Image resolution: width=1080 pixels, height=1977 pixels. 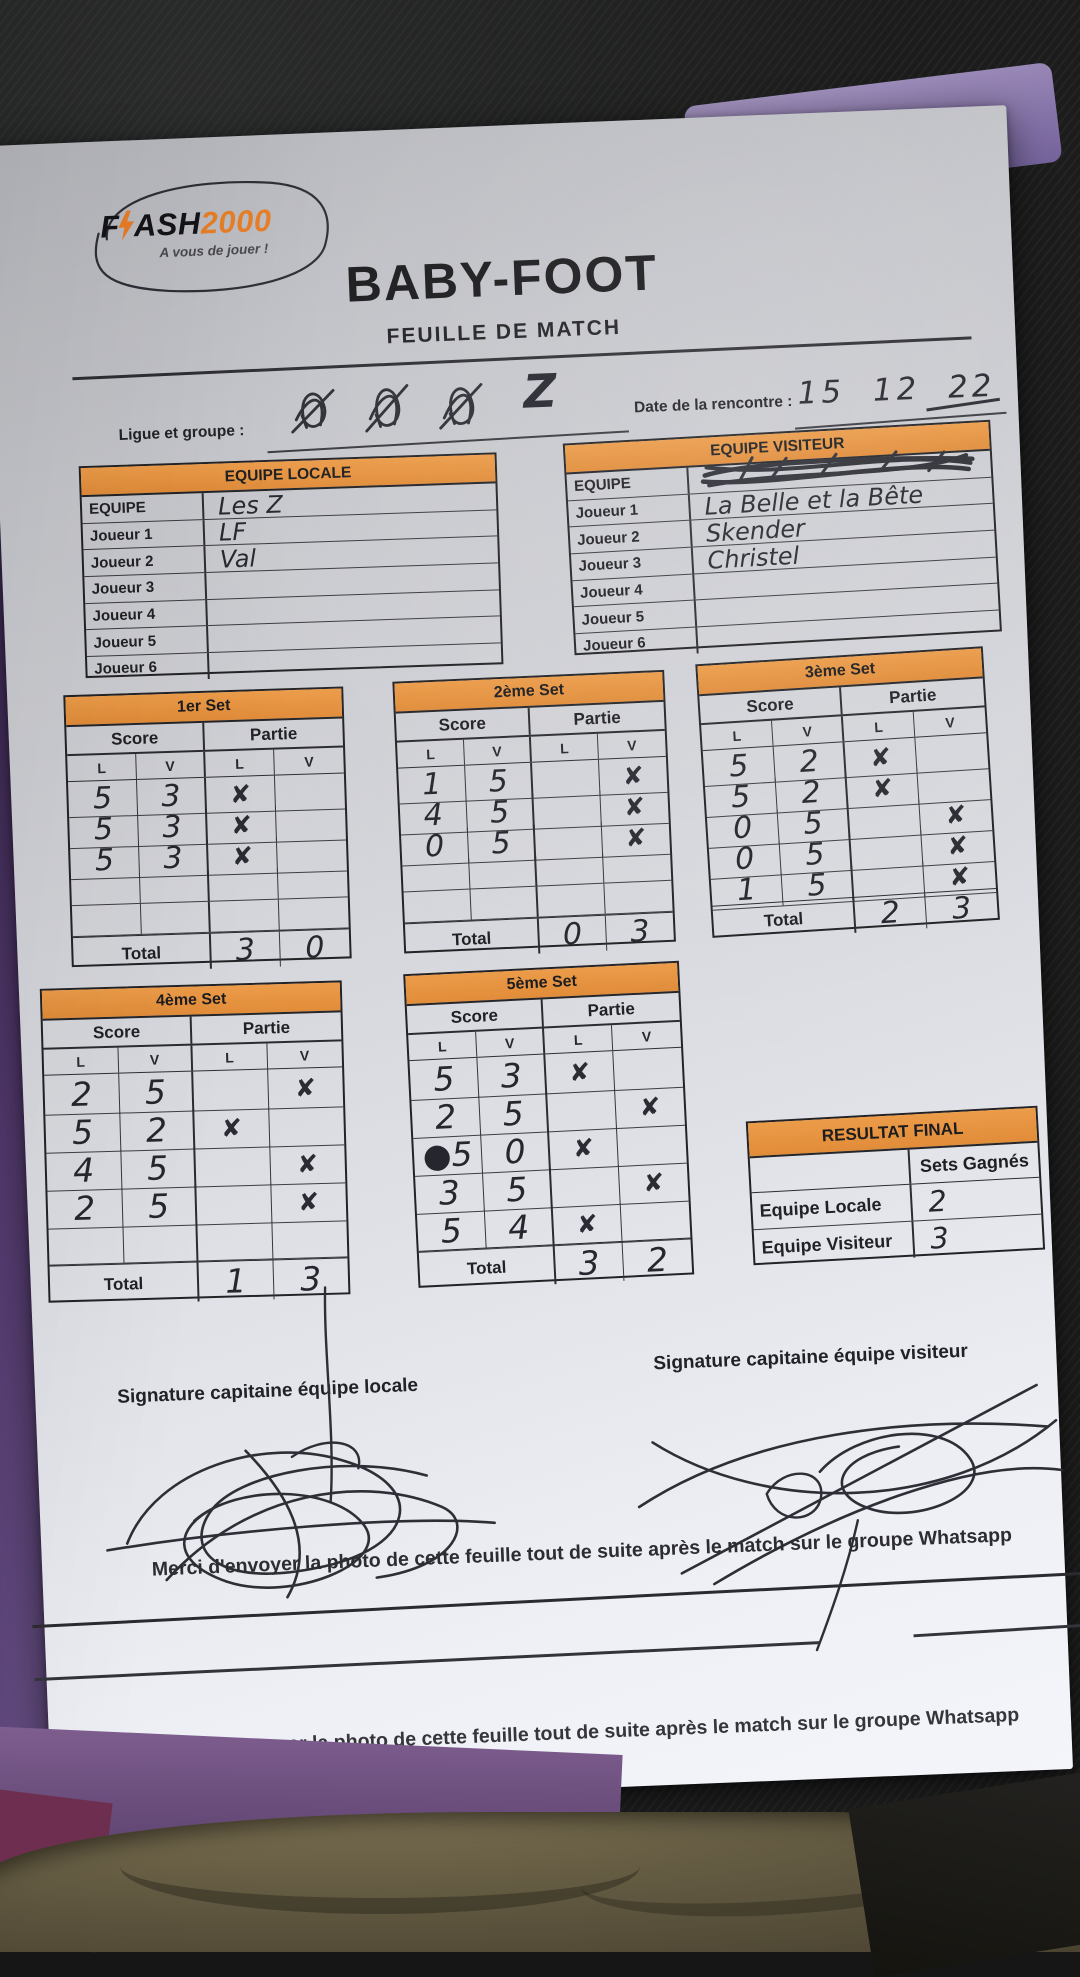 I want to click on player-label: Joueur 3, so click(x=146, y=588).